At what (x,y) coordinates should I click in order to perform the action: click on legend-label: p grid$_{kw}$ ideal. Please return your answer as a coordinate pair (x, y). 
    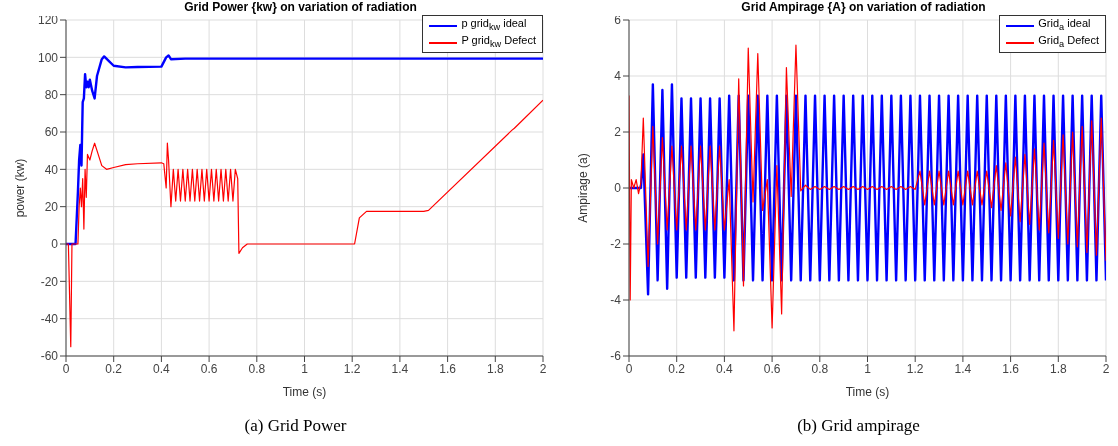
    Looking at the image, I should click on (494, 26).